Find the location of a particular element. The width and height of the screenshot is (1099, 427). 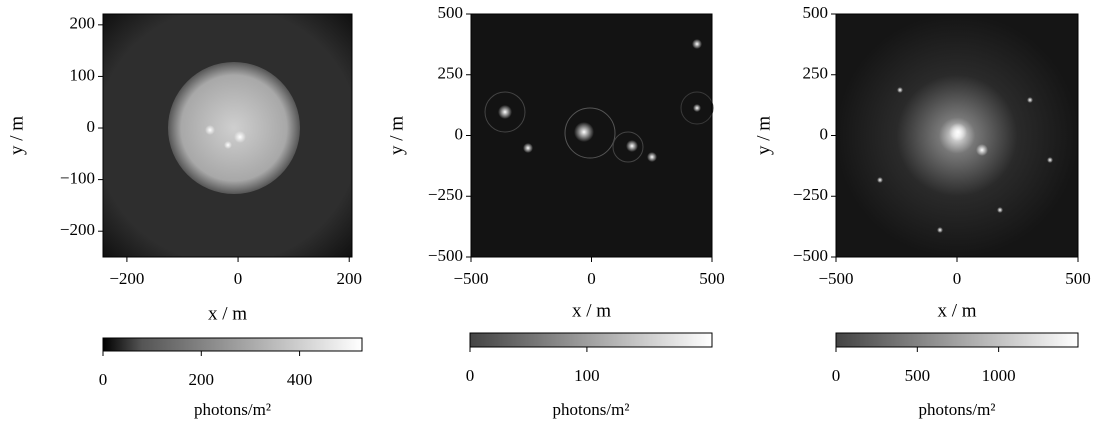

image-disk is located at coordinates (234, 128).